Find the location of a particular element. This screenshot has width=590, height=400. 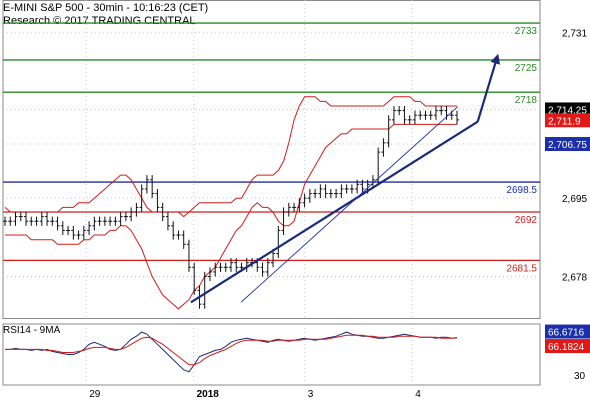

price-tick-label: 2,678 is located at coordinates (574, 278).